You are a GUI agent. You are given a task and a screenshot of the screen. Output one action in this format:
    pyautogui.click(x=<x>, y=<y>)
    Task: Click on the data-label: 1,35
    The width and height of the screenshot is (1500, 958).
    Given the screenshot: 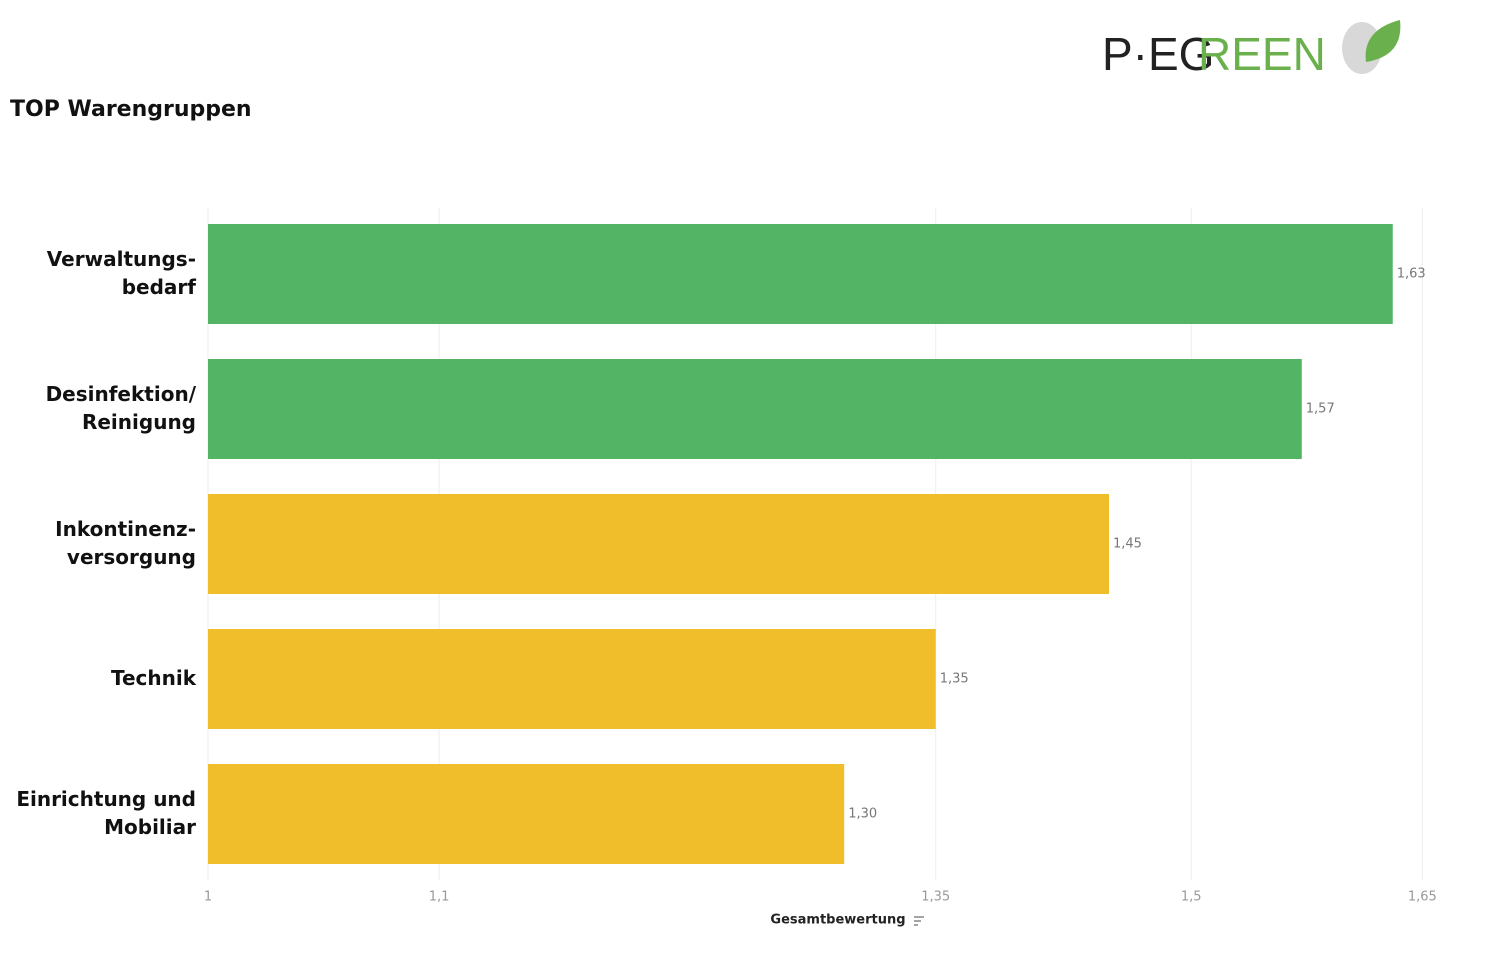 What is the action you would take?
    pyautogui.click(x=954, y=679)
    